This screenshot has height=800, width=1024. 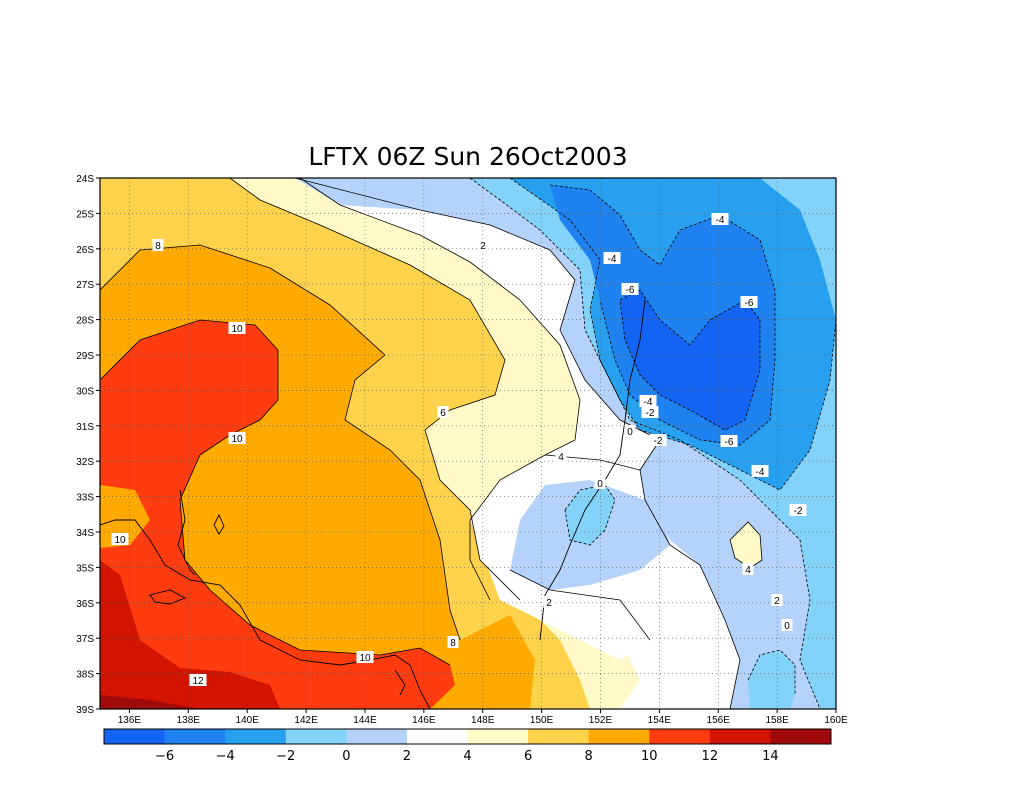 I want to click on colorbar-label: −4, so click(x=225, y=756).